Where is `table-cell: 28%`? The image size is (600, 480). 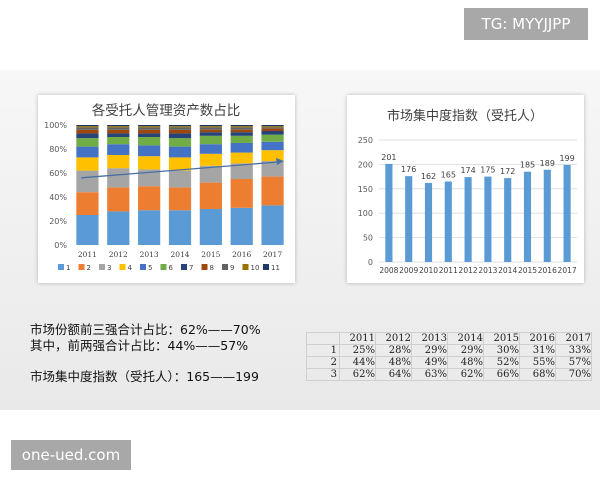
table-cell: 28% is located at coordinates (393, 350).